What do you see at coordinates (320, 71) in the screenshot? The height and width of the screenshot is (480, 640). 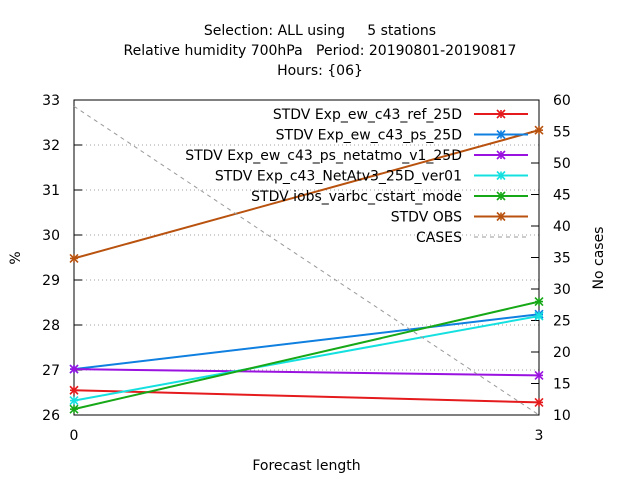 I see `chart-title-line: Hours: {06}` at bounding box center [320, 71].